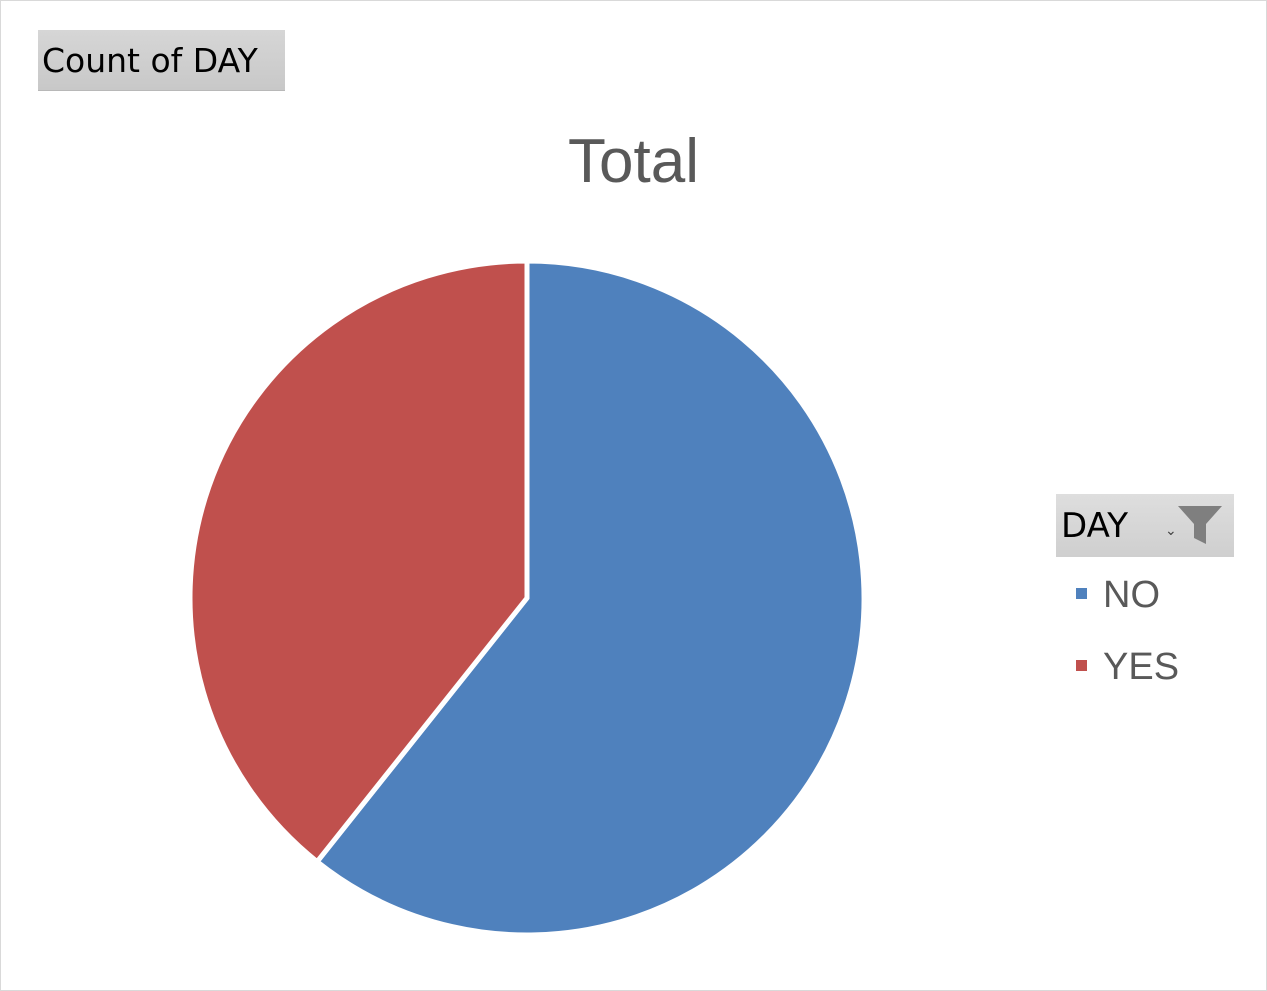 The height and width of the screenshot is (991, 1267). I want to click on dropdown-caret-icon: ⌄, so click(1171, 530).